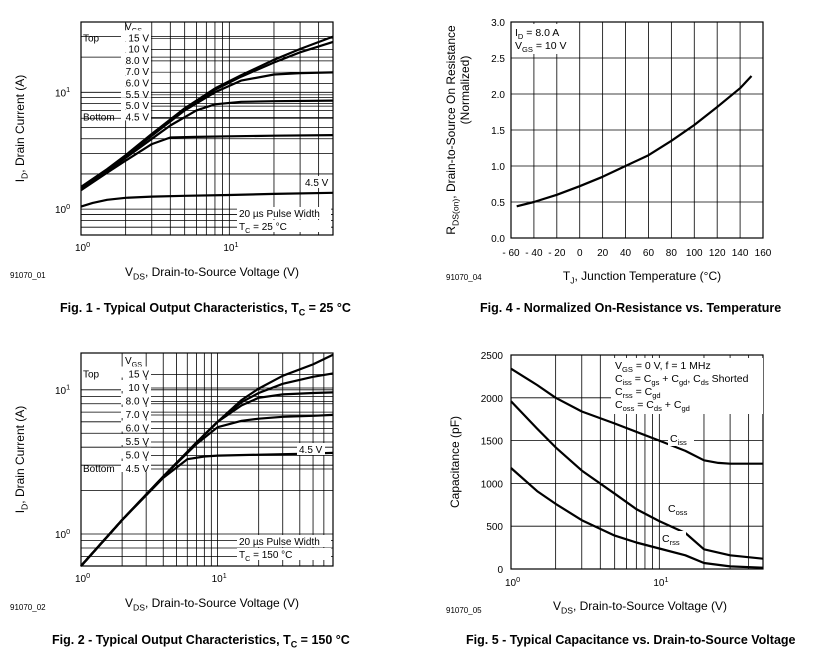  I want to click on figure-id-4: 91070_04, so click(464, 277).